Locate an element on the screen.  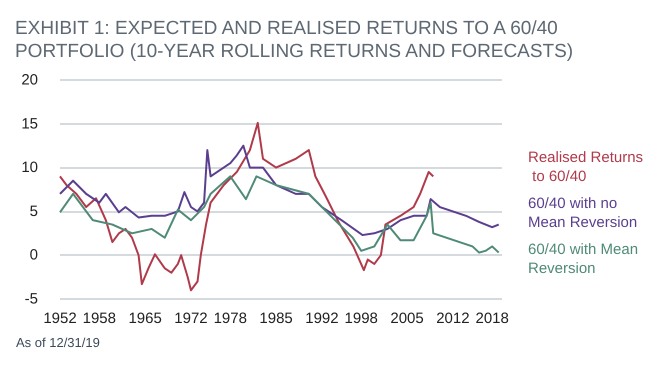
x-tick-label: 1952 is located at coordinates (60, 318).